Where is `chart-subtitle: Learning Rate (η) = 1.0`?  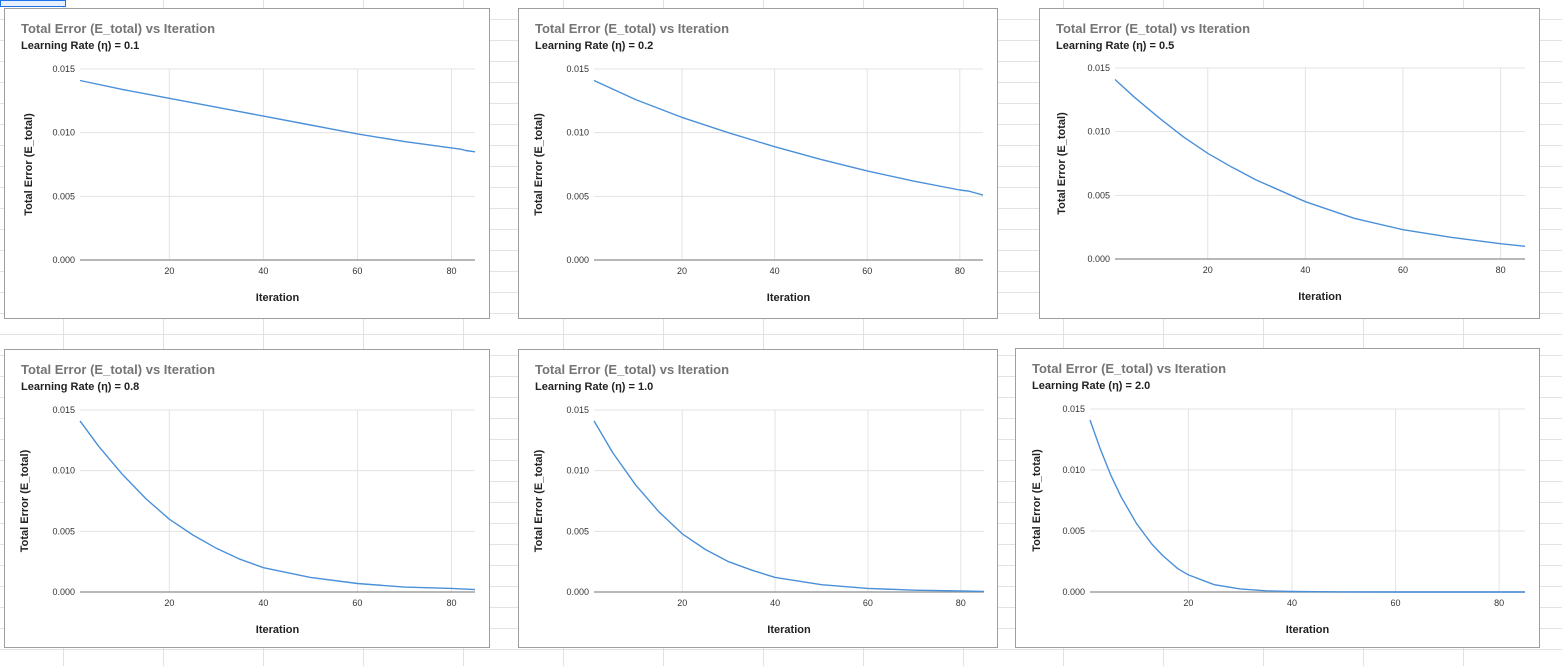
chart-subtitle: Learning Rate (η) = 1.0 is located at coordinates (594, 387).